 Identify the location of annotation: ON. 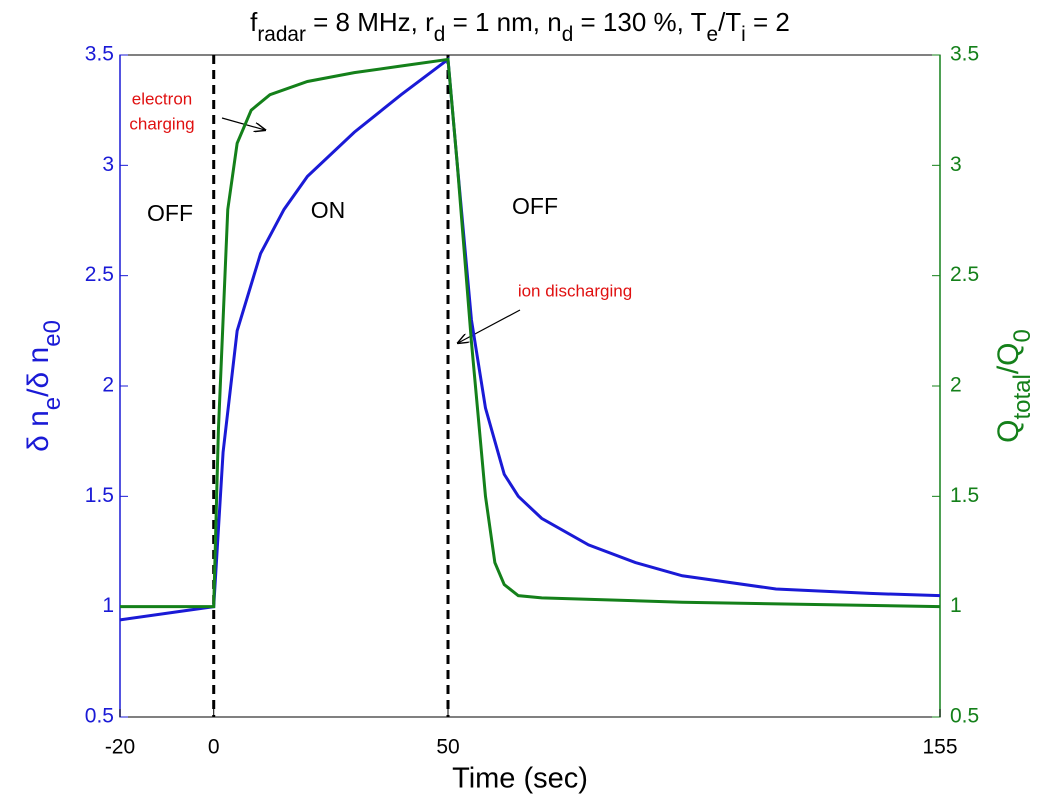
(328, 210).